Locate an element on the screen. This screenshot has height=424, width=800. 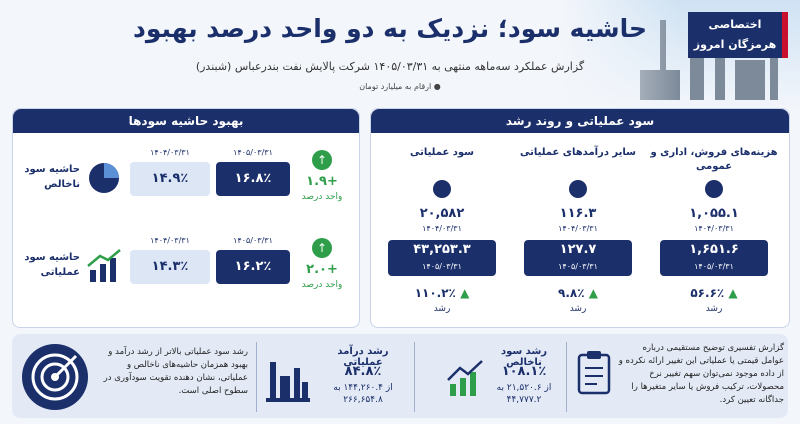
change-value: ۱۱۰.۲٪ is located at coordinates (435, 293).